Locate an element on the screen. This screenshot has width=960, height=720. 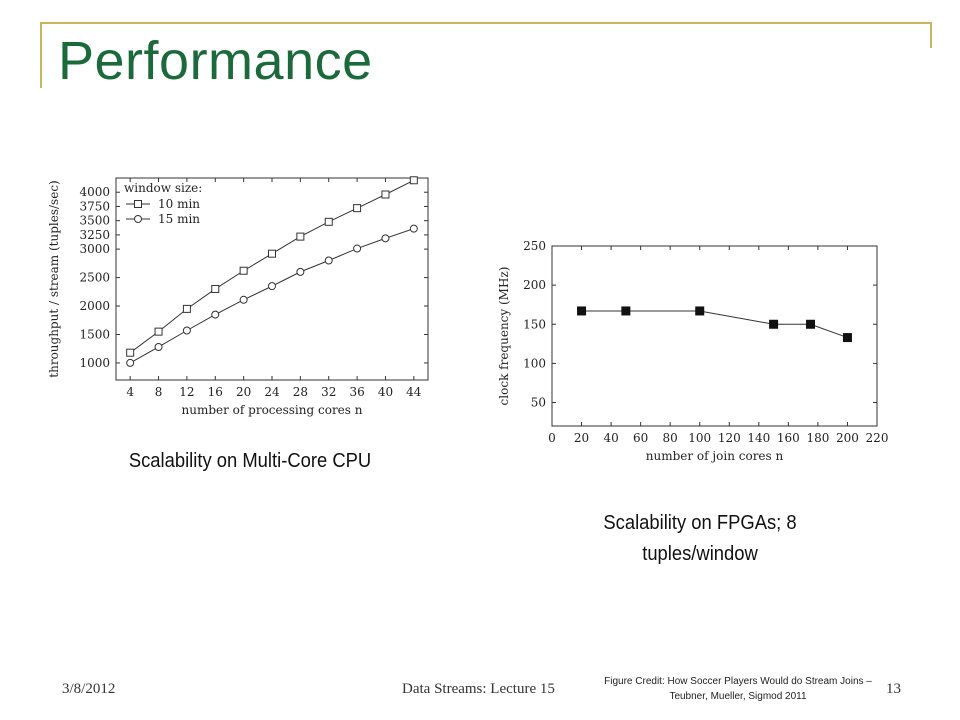
x-tick-label: 12 is located at coordinates (186, 392).